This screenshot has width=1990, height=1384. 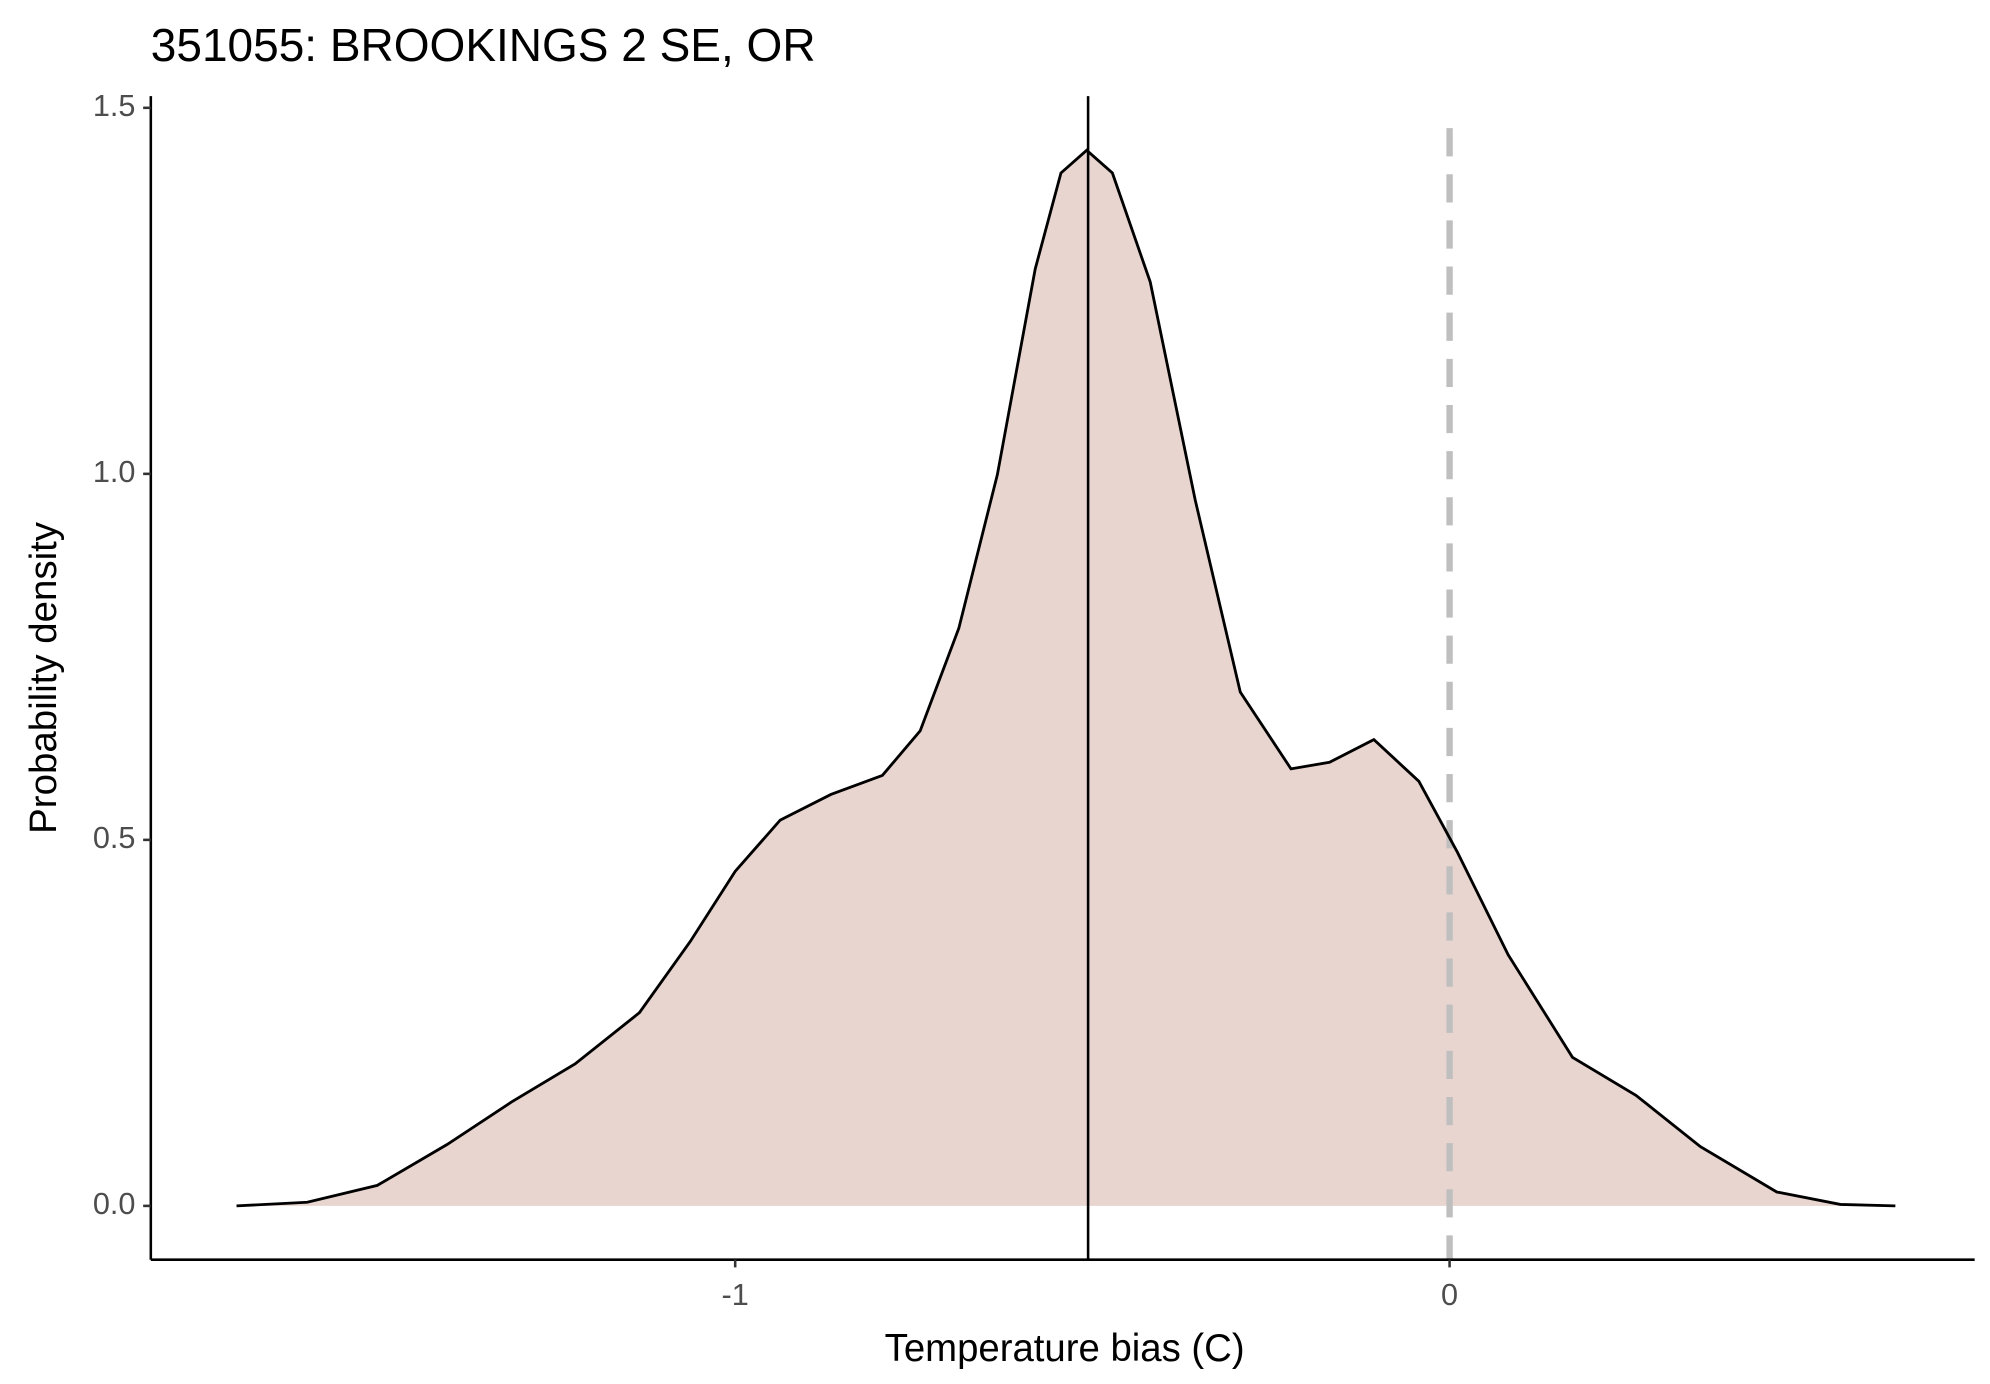 What do you see at coordinates (114, 837) in the screenshot?
I see `y-tick-label: 0.5` at bounding box center [114, 837].